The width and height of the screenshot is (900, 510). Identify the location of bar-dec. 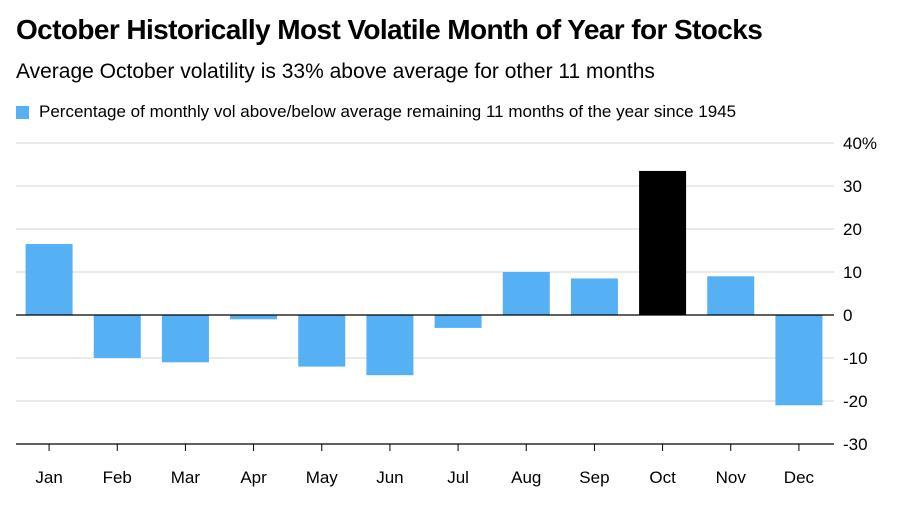
(799, 360).